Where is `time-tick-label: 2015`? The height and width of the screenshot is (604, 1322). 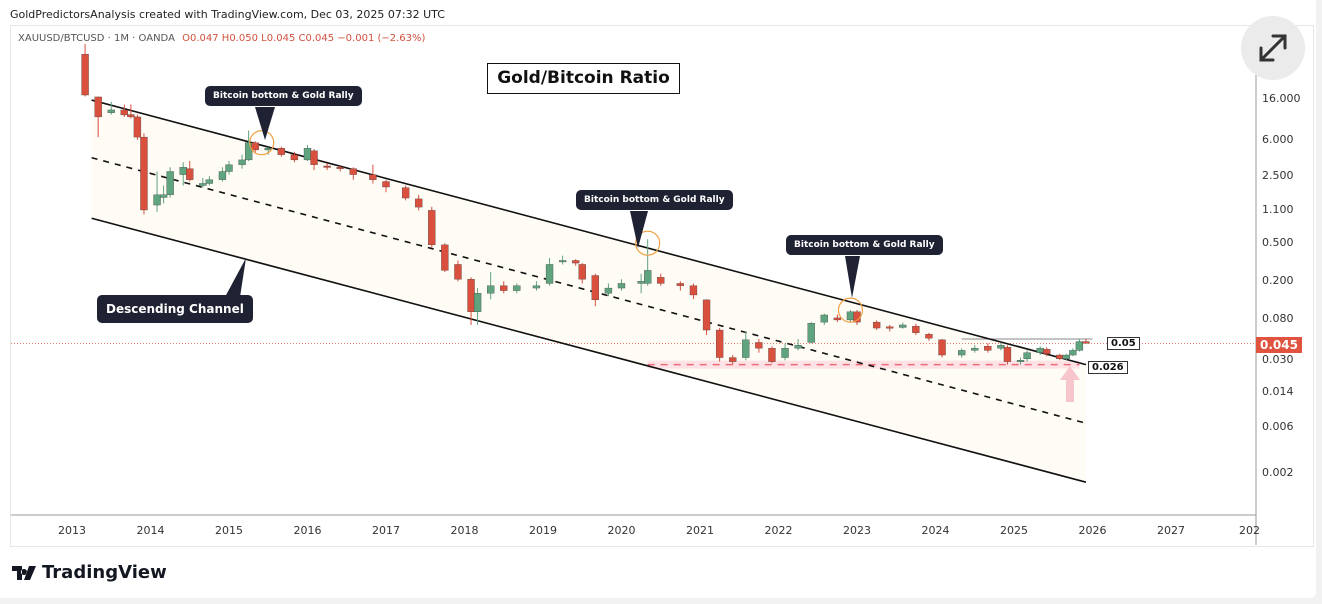
time-tick-label: 2015 is located at coordinates (229, 530).